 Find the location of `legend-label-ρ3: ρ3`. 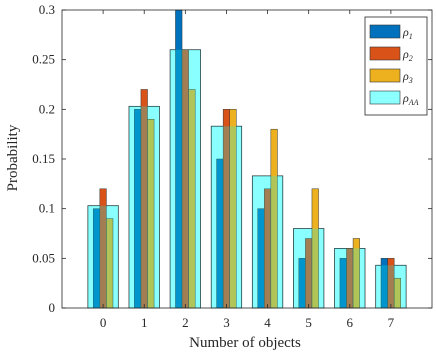

legend-label-ρ3: ρ3 is located at coordinates (407, 77).